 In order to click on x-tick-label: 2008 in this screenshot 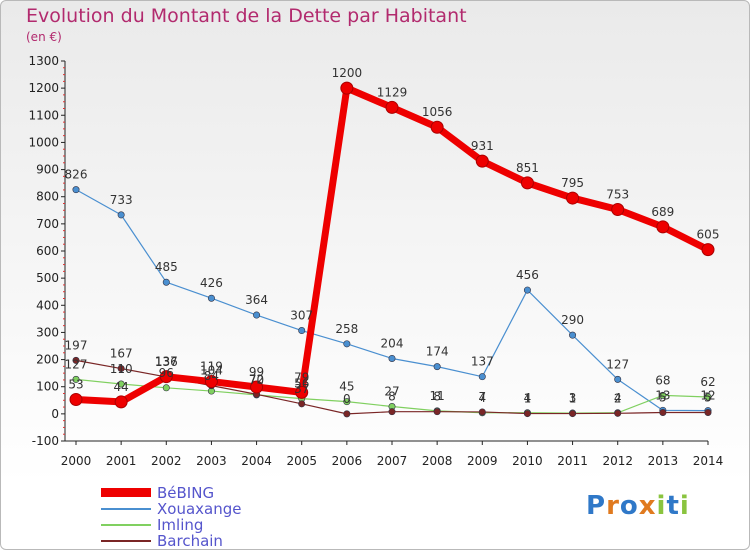, I will do `click(437, 461)`.